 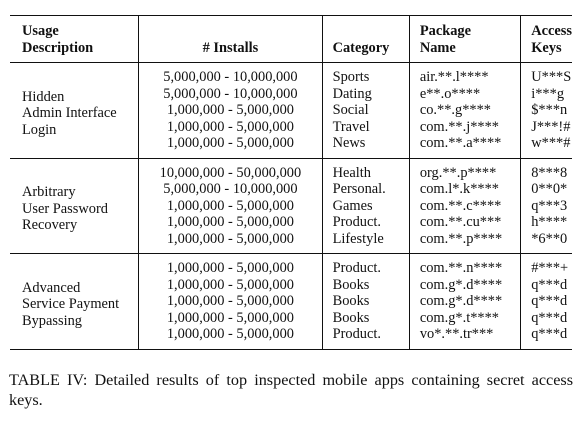 What do you see at coordinates (230, 169) in the screenshot?
I see `installs-cell: 10,000,000 - 50,000,000` at bounding box center [230, 169].